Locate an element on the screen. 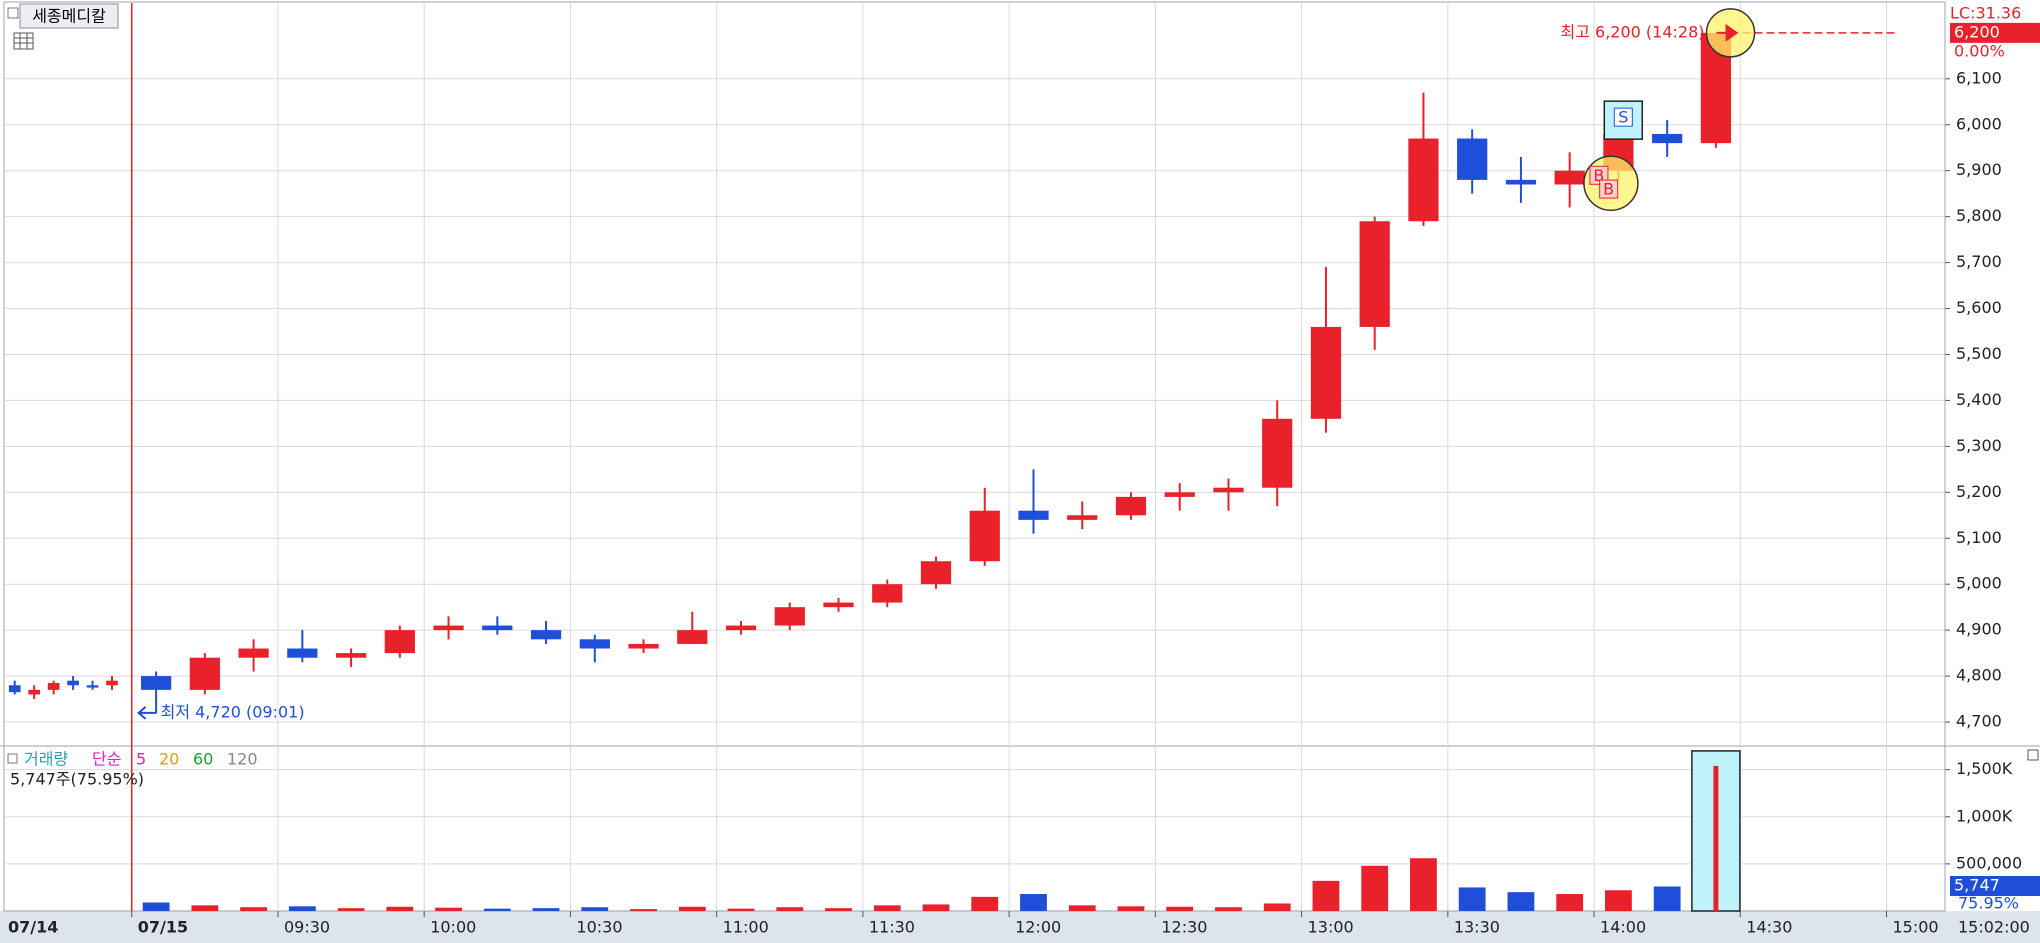 The height and width of the screenshot is (943, 2040). sell-signal-label: S is located at coordinates (1623, 117).